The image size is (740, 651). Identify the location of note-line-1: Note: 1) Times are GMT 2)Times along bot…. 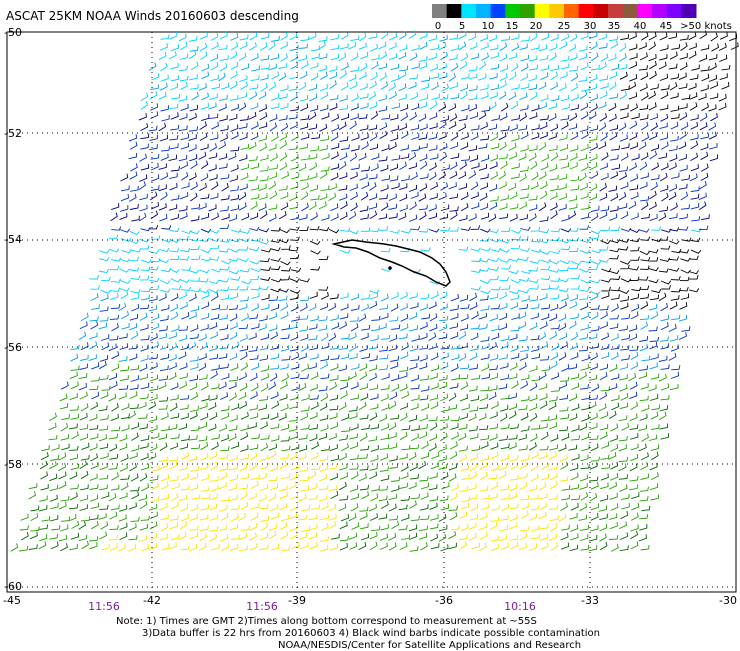
(326, 621).